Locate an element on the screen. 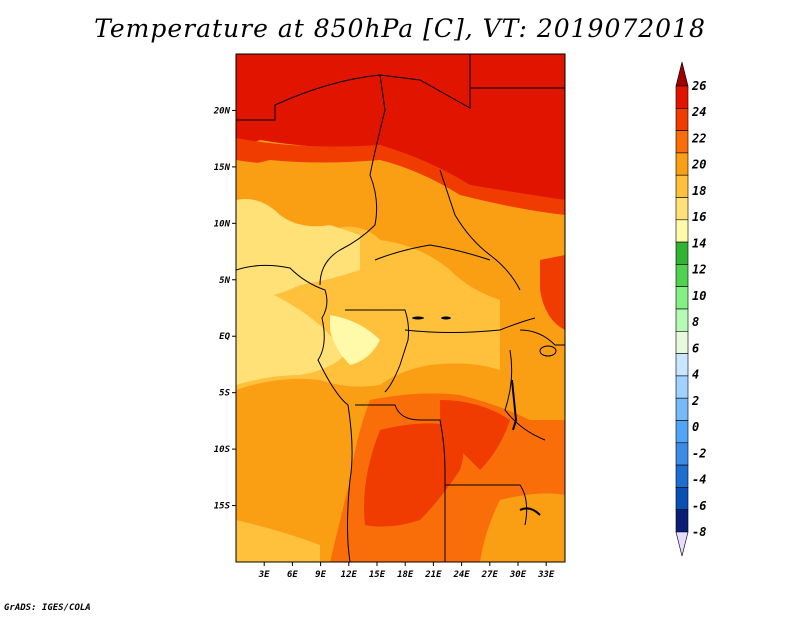  colorbar-label: 10 is located at coordinates (699, 296).